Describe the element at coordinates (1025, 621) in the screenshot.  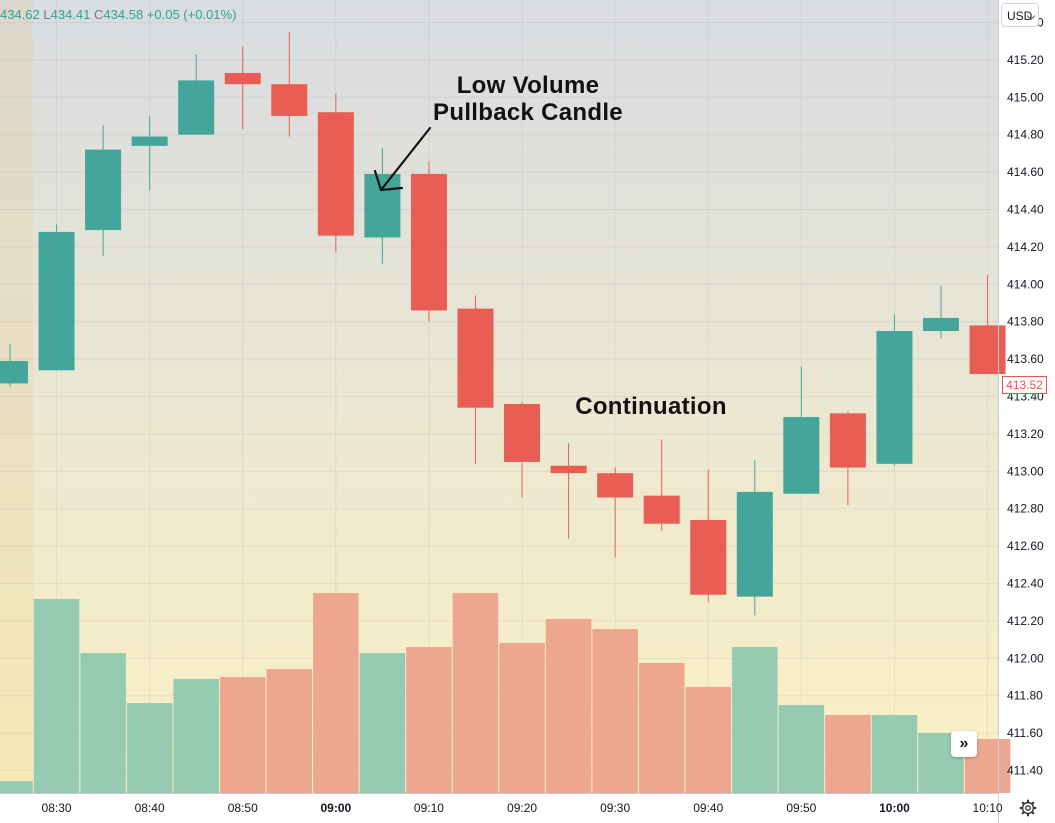
I see `y-tick-label: 412.20` at that location.